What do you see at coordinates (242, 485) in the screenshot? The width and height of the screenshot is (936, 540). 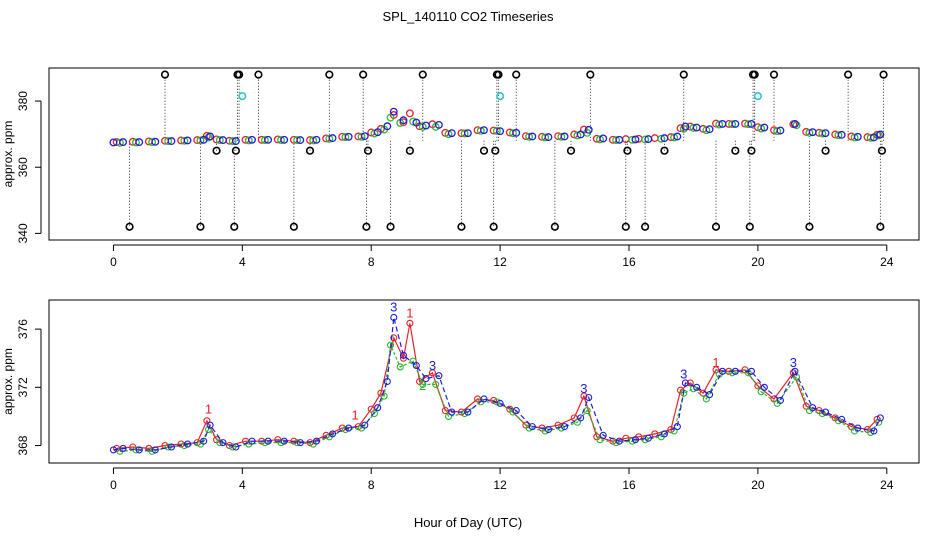 I see `x-tick-label: 4` at bounding box center [242, 485].